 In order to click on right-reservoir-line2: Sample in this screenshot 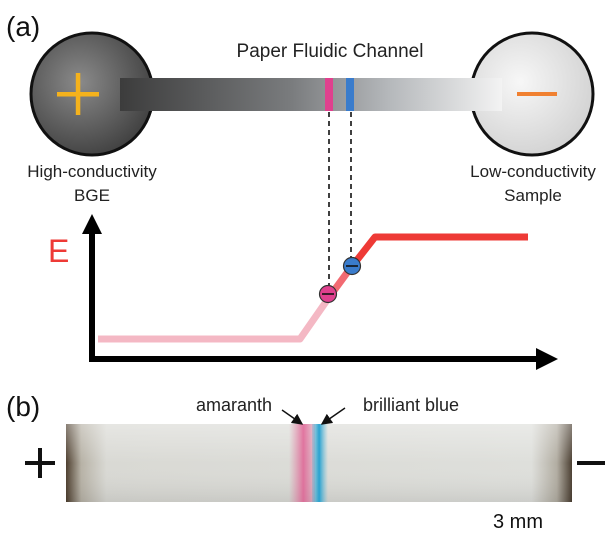, I will do `click(533, 195)`.